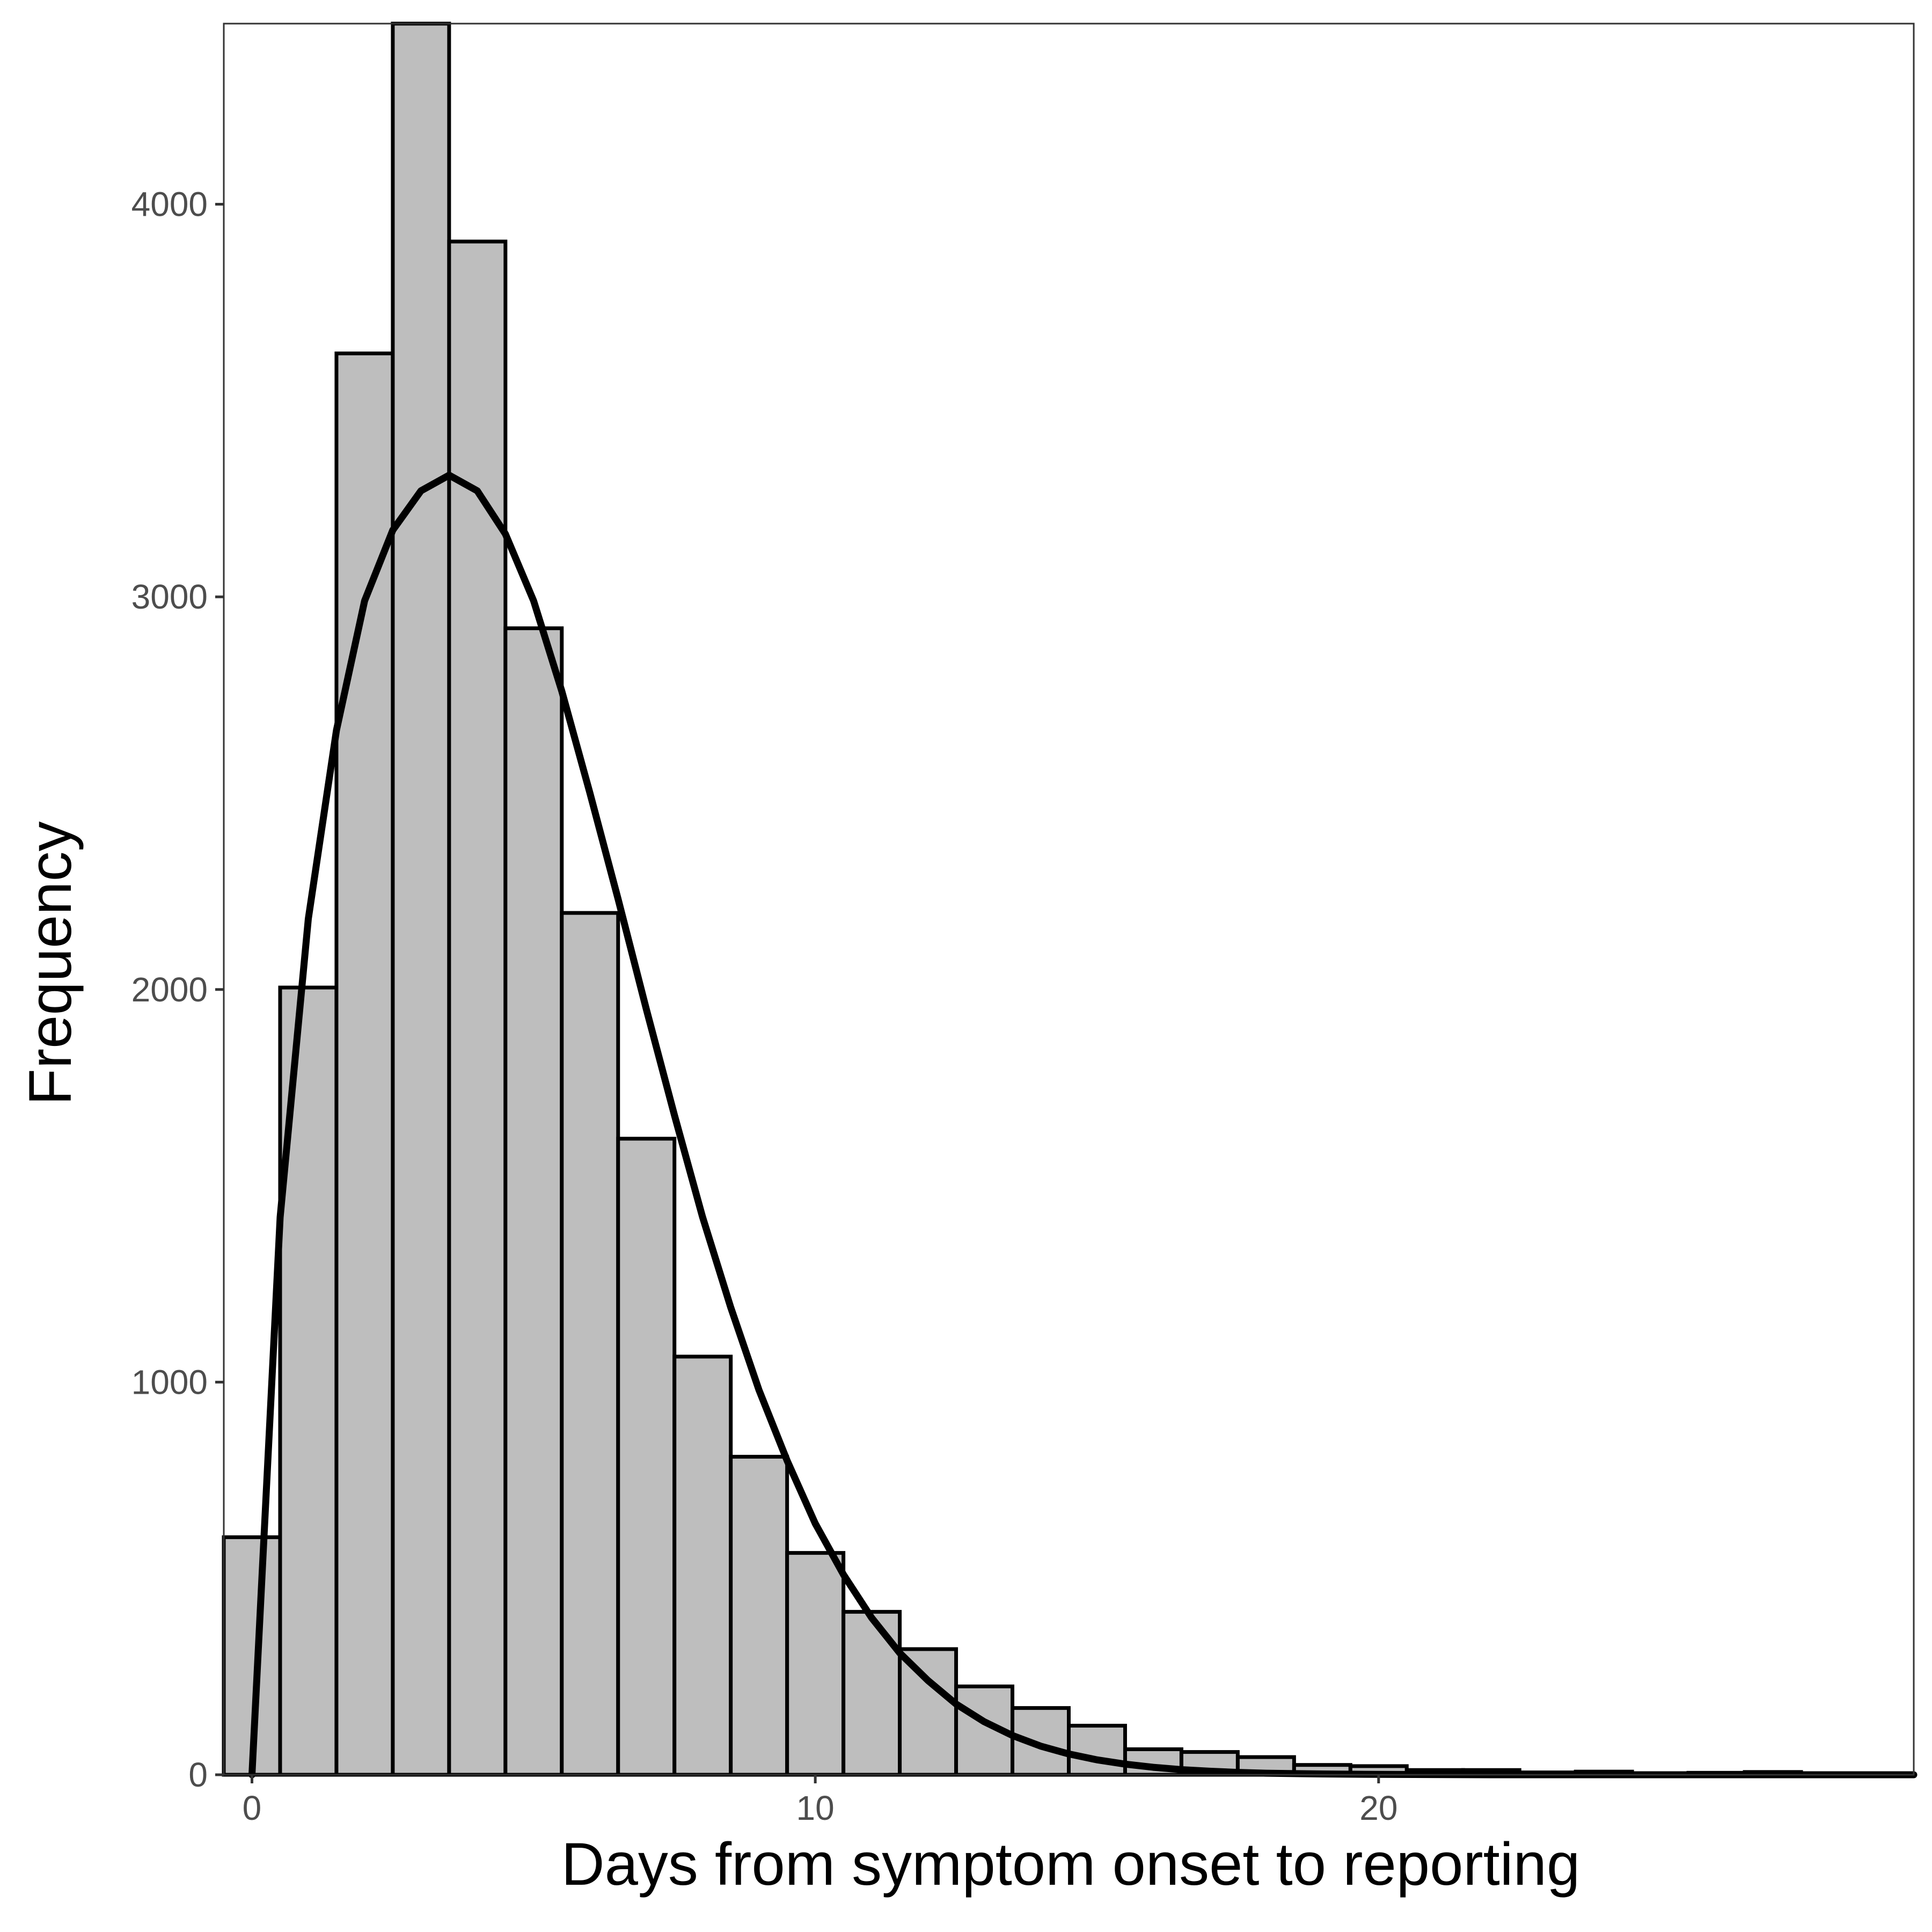  Describe the element at coordinates (198, 1774) in the screenshot. I see `y-tick-label-0: 0` at that location.